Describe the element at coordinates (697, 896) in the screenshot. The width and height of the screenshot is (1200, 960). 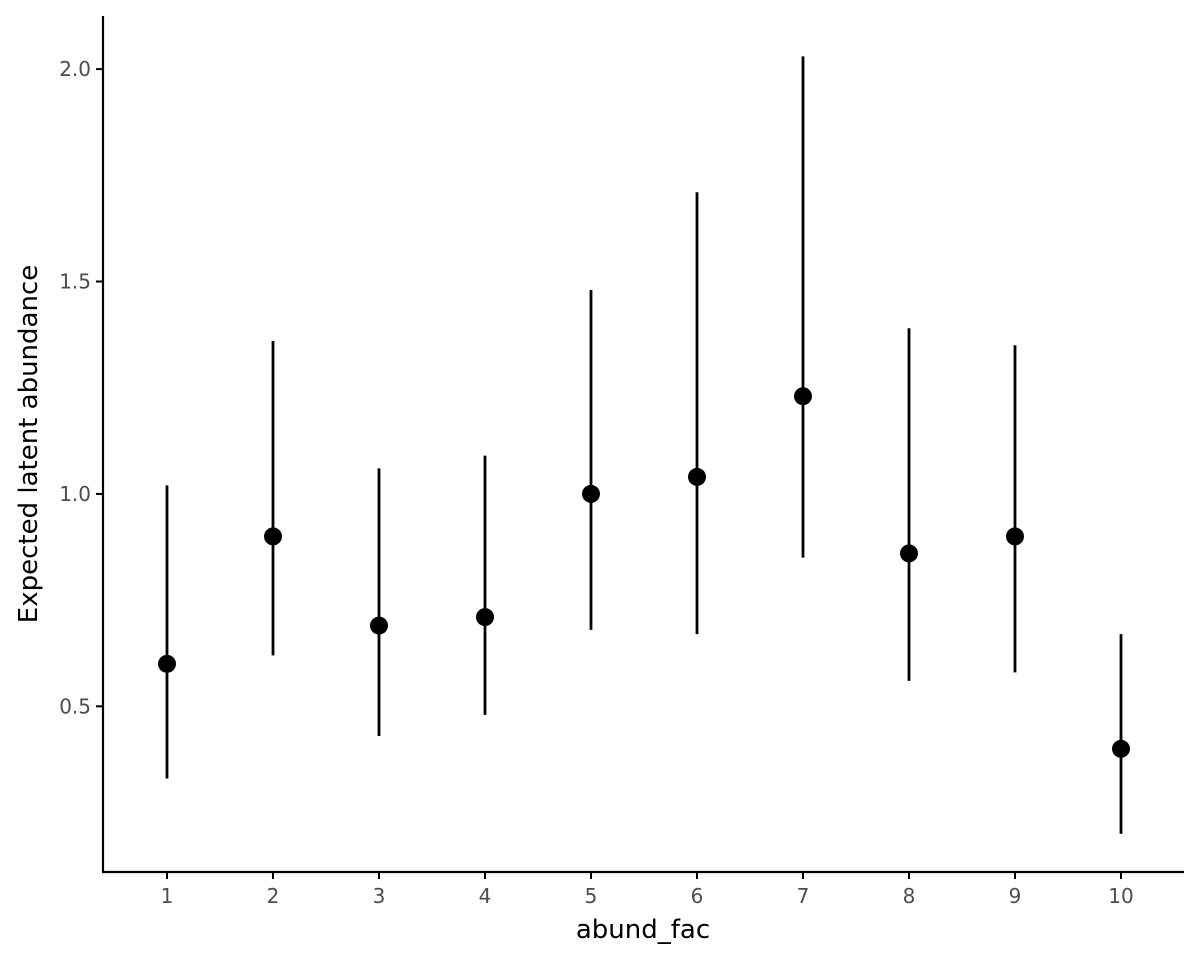
I see `x-tick-label: 6` at that location.